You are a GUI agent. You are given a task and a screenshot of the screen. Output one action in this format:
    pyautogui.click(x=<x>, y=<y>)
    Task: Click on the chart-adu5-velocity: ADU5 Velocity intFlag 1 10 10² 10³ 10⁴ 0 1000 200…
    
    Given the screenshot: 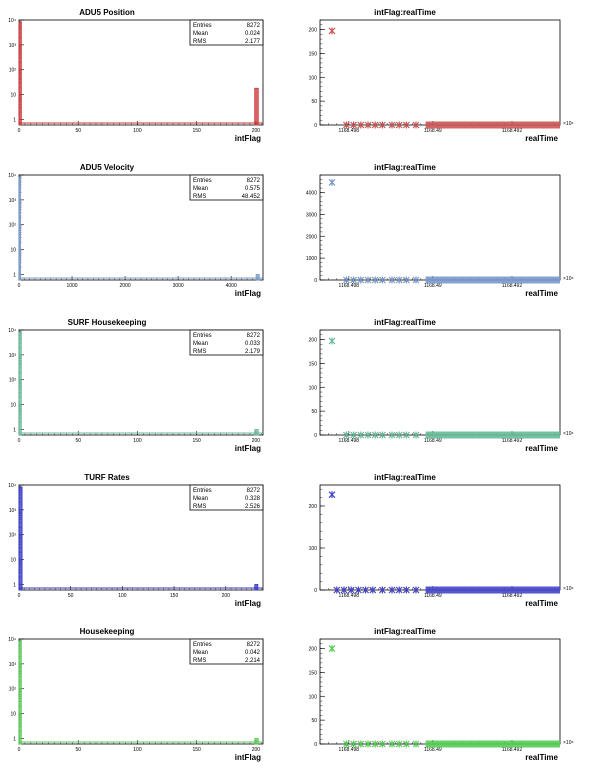 What is the action you would take?
    pyautogui.click(x=136, y=230)
    